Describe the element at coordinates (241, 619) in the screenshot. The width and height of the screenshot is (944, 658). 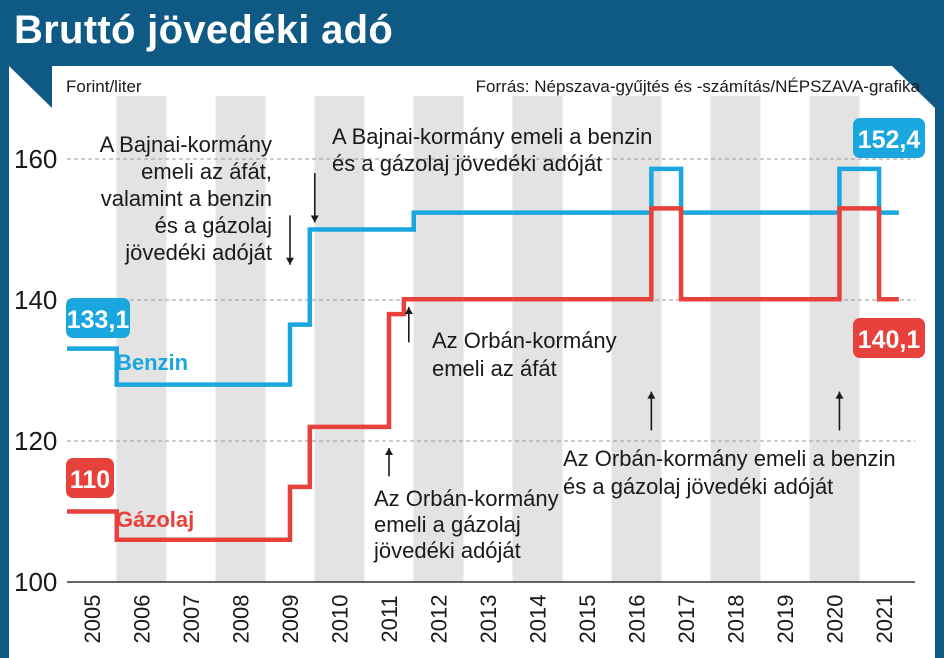
I see `x-tick-label: 2008` at that location.